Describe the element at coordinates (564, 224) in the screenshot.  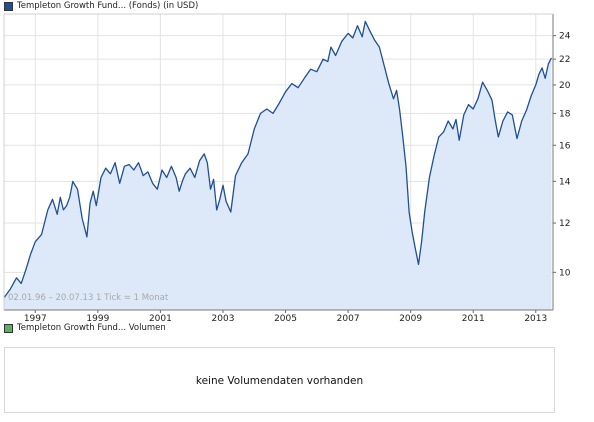
I see `y-tick-label: 12` at that location.